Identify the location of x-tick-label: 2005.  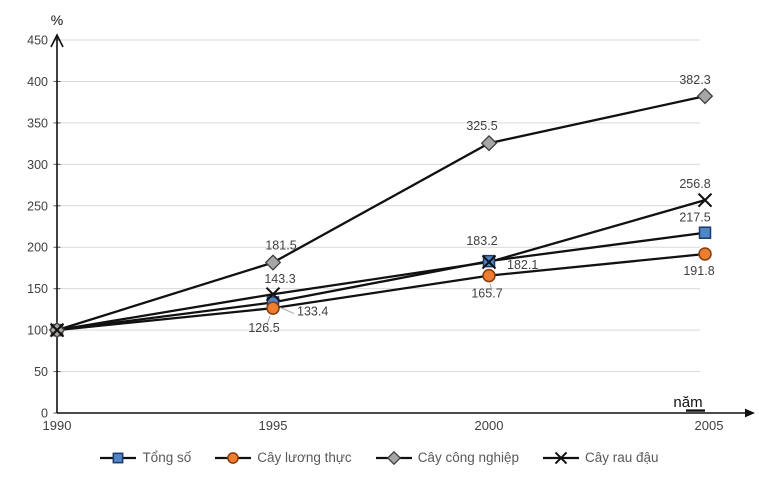
(709, 425).